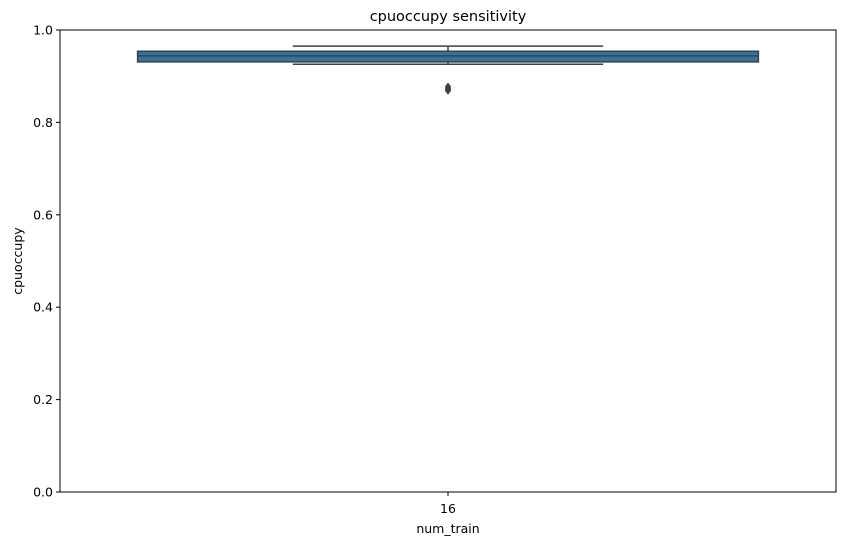 Image resolution: width=846 pixels, height=545 pixels. Describe the element at coordinates (43, 30) in the screenshot. I see `y-tick-label: 1.0` at that location.